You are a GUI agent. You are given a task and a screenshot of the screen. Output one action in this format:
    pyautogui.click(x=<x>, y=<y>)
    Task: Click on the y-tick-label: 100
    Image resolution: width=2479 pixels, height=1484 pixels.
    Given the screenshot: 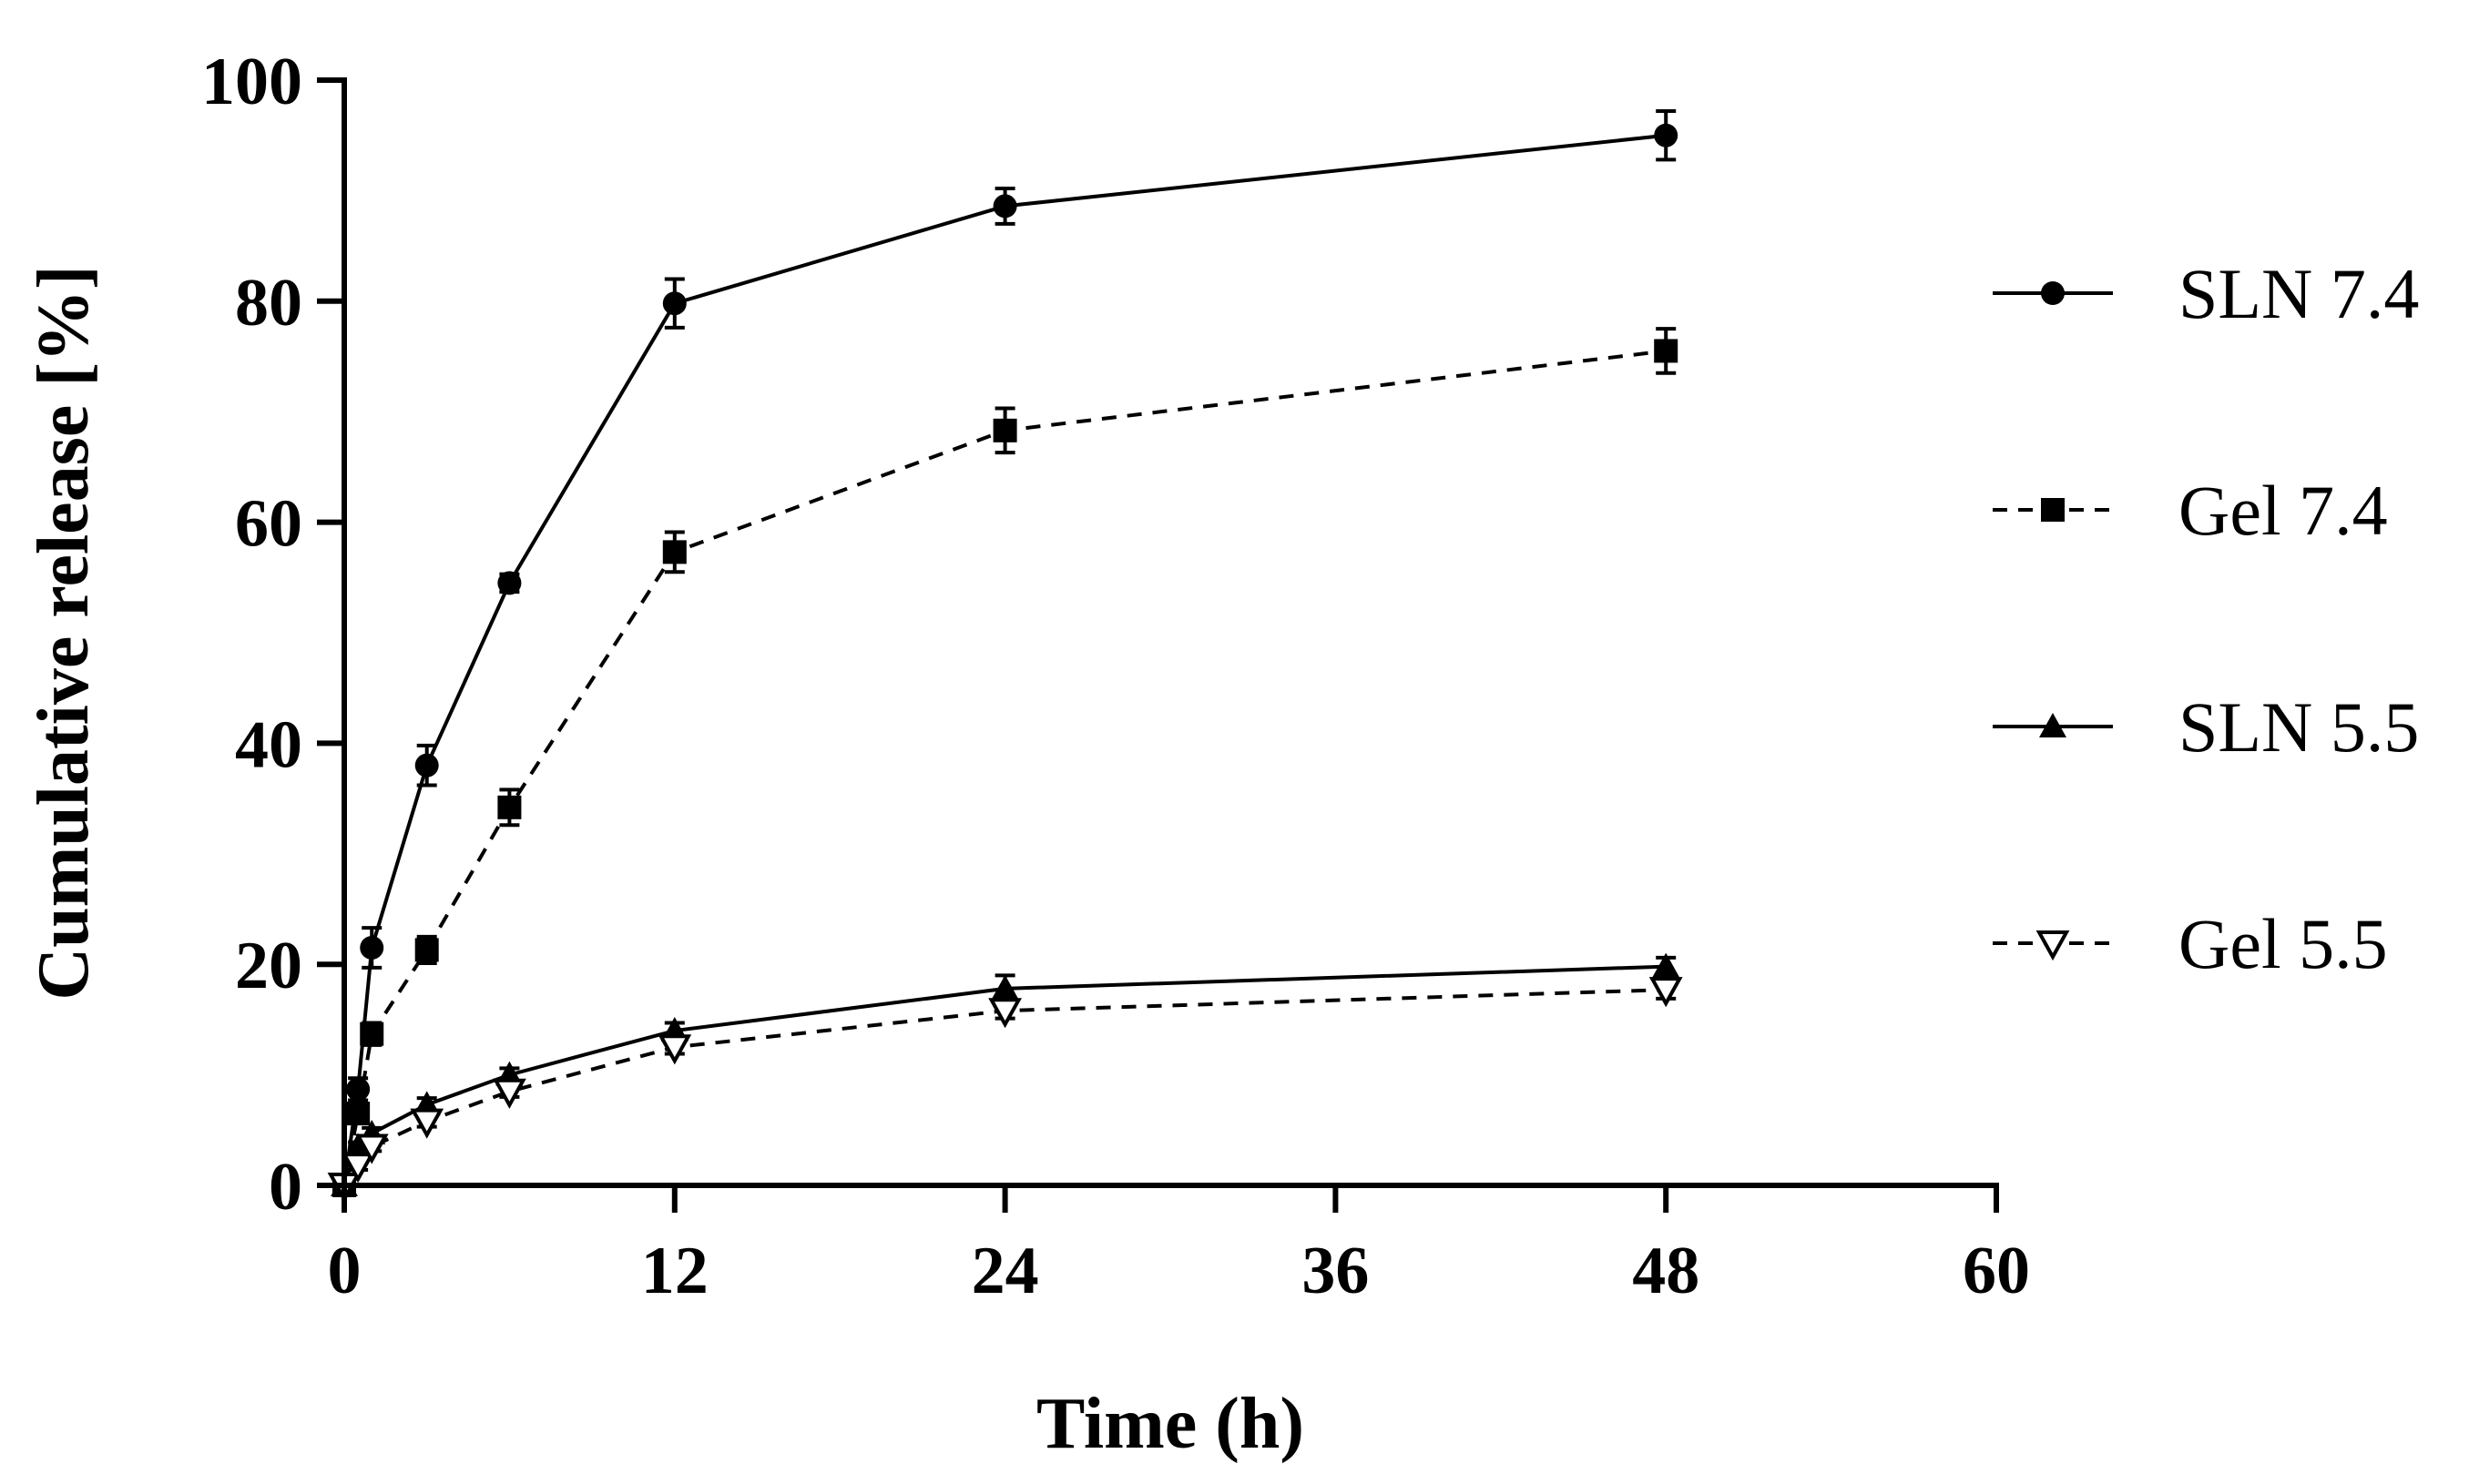 What is the action you would take?
    pyautogui.click(x=251, y=82)
    